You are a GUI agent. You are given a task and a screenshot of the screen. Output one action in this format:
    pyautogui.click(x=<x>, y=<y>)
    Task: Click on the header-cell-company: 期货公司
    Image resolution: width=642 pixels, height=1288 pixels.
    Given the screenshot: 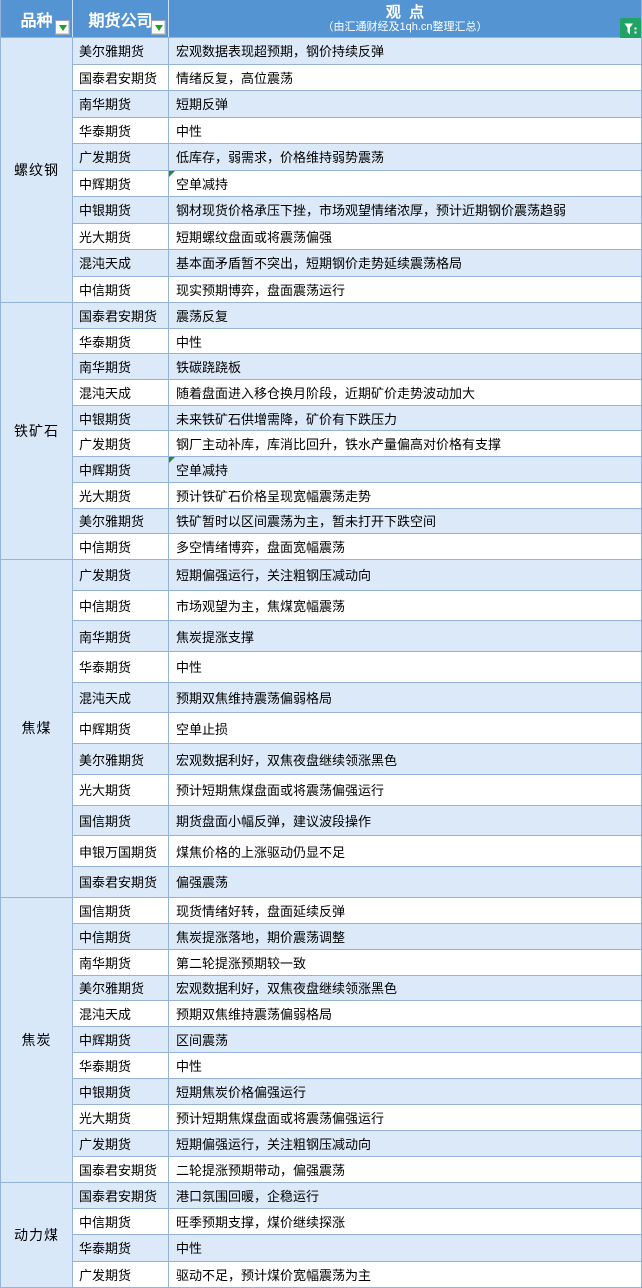 What is the action you would take?
    pyautogui.click(x=121, y=18)
    